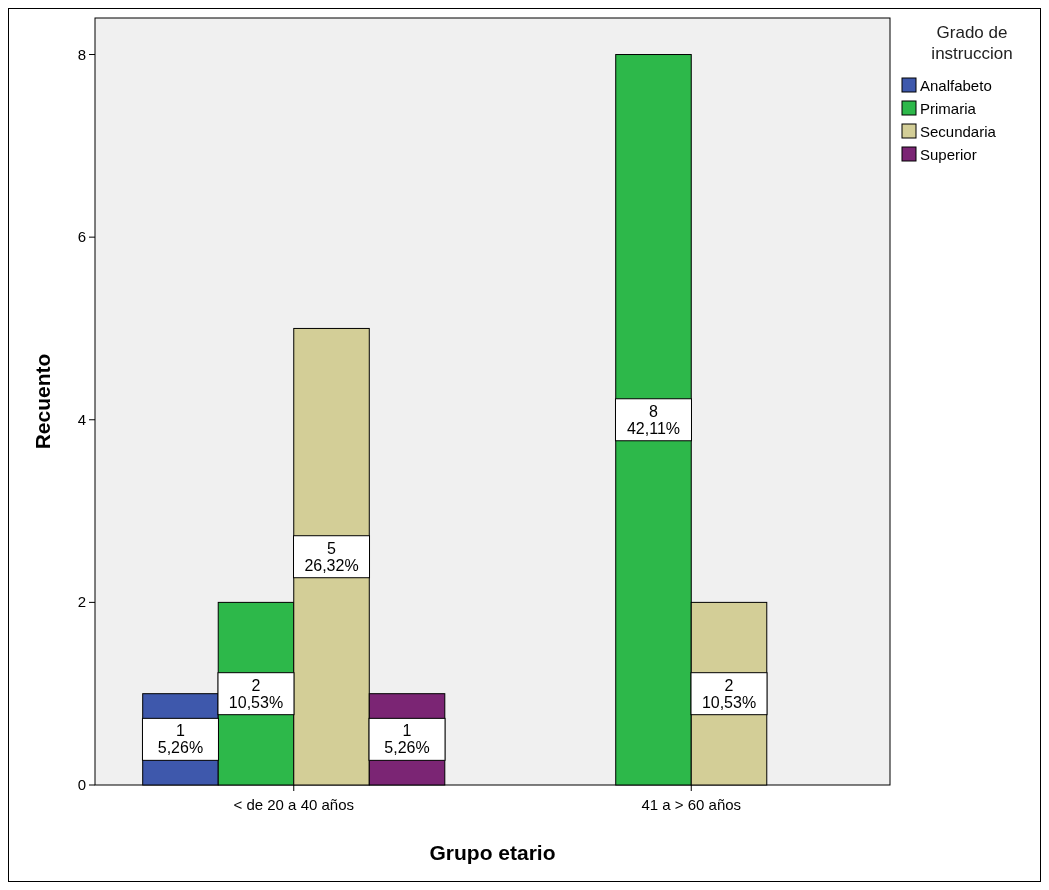 This screenshot has height=890, width=1049. What do you see at coordinates (81, 54) in the screenshot?
I see `y-tick-label: 8` at bounding box center [81, 54].